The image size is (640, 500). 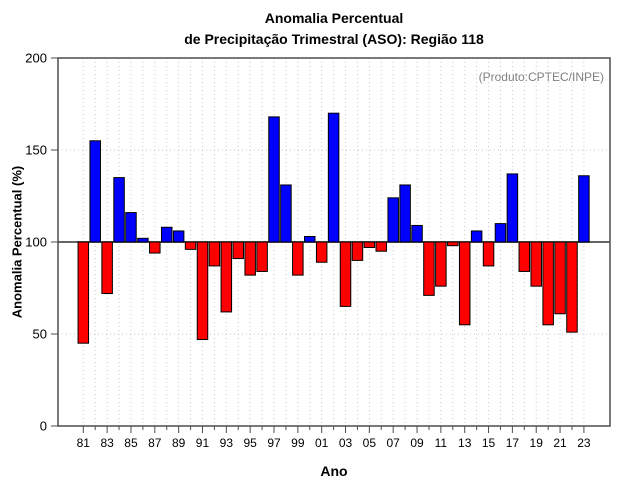 I want to click on x-tick-label: 87, so click(x=155, y=443).